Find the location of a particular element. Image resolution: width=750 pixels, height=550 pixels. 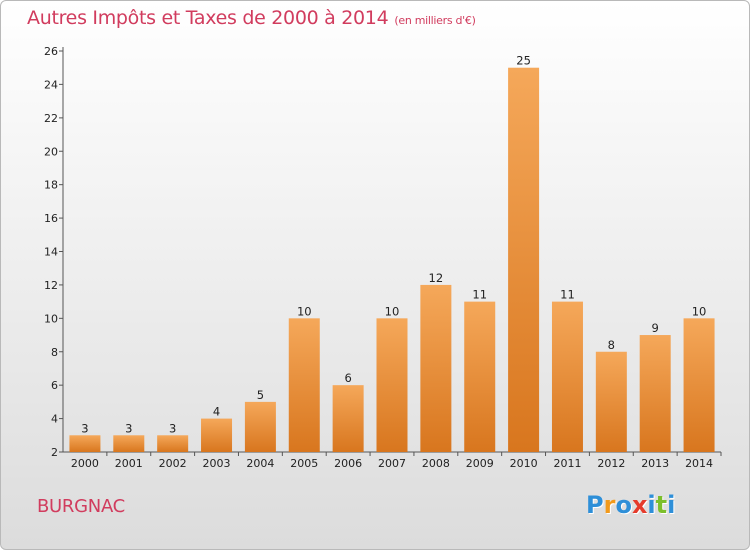

y-tick-label: 14 is located at coordinates (51, 252).